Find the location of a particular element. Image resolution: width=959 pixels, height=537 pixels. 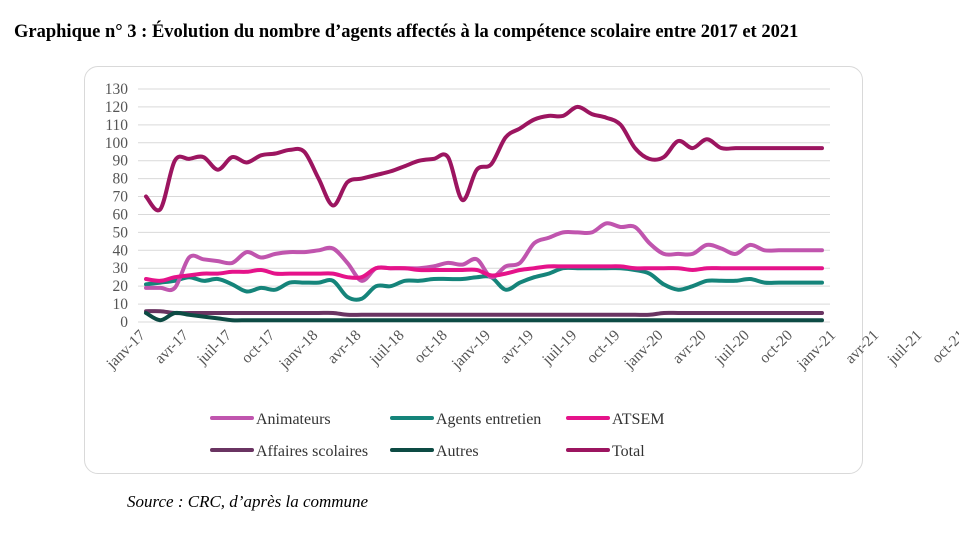

y-tick-label: 10 is located at coordinates (121, 304).